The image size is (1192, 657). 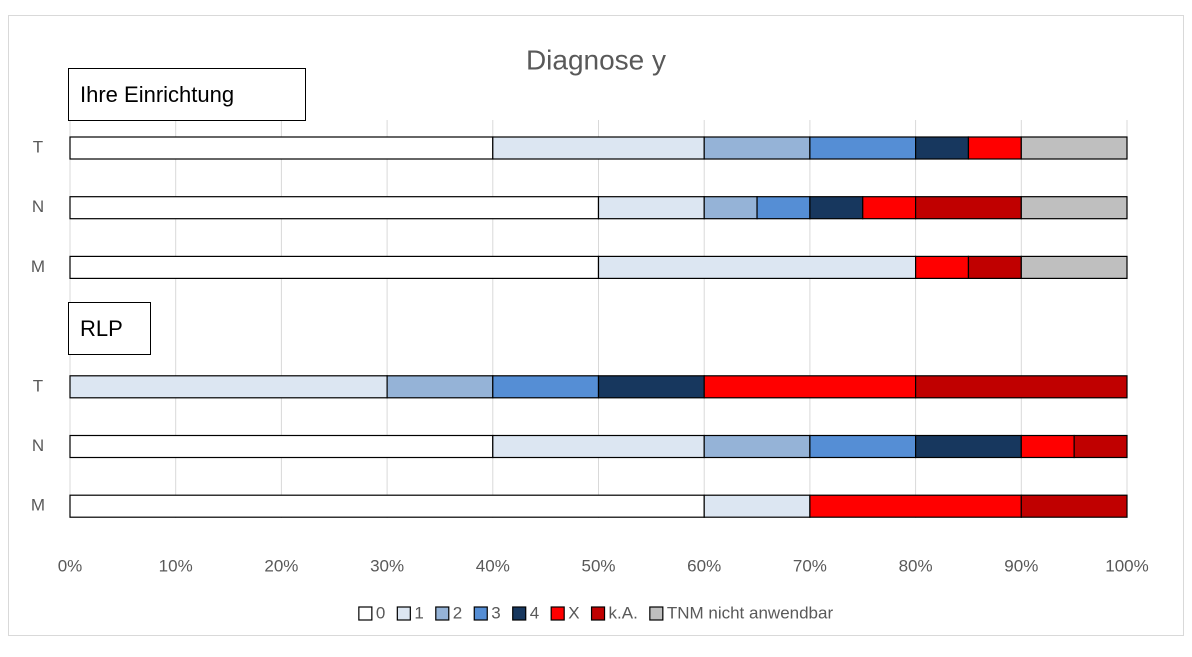 What do you see at coordinates (1021, 565) in the screenshot?
I see `x-tick-label: 90%` at bounding box center [1021, 565].